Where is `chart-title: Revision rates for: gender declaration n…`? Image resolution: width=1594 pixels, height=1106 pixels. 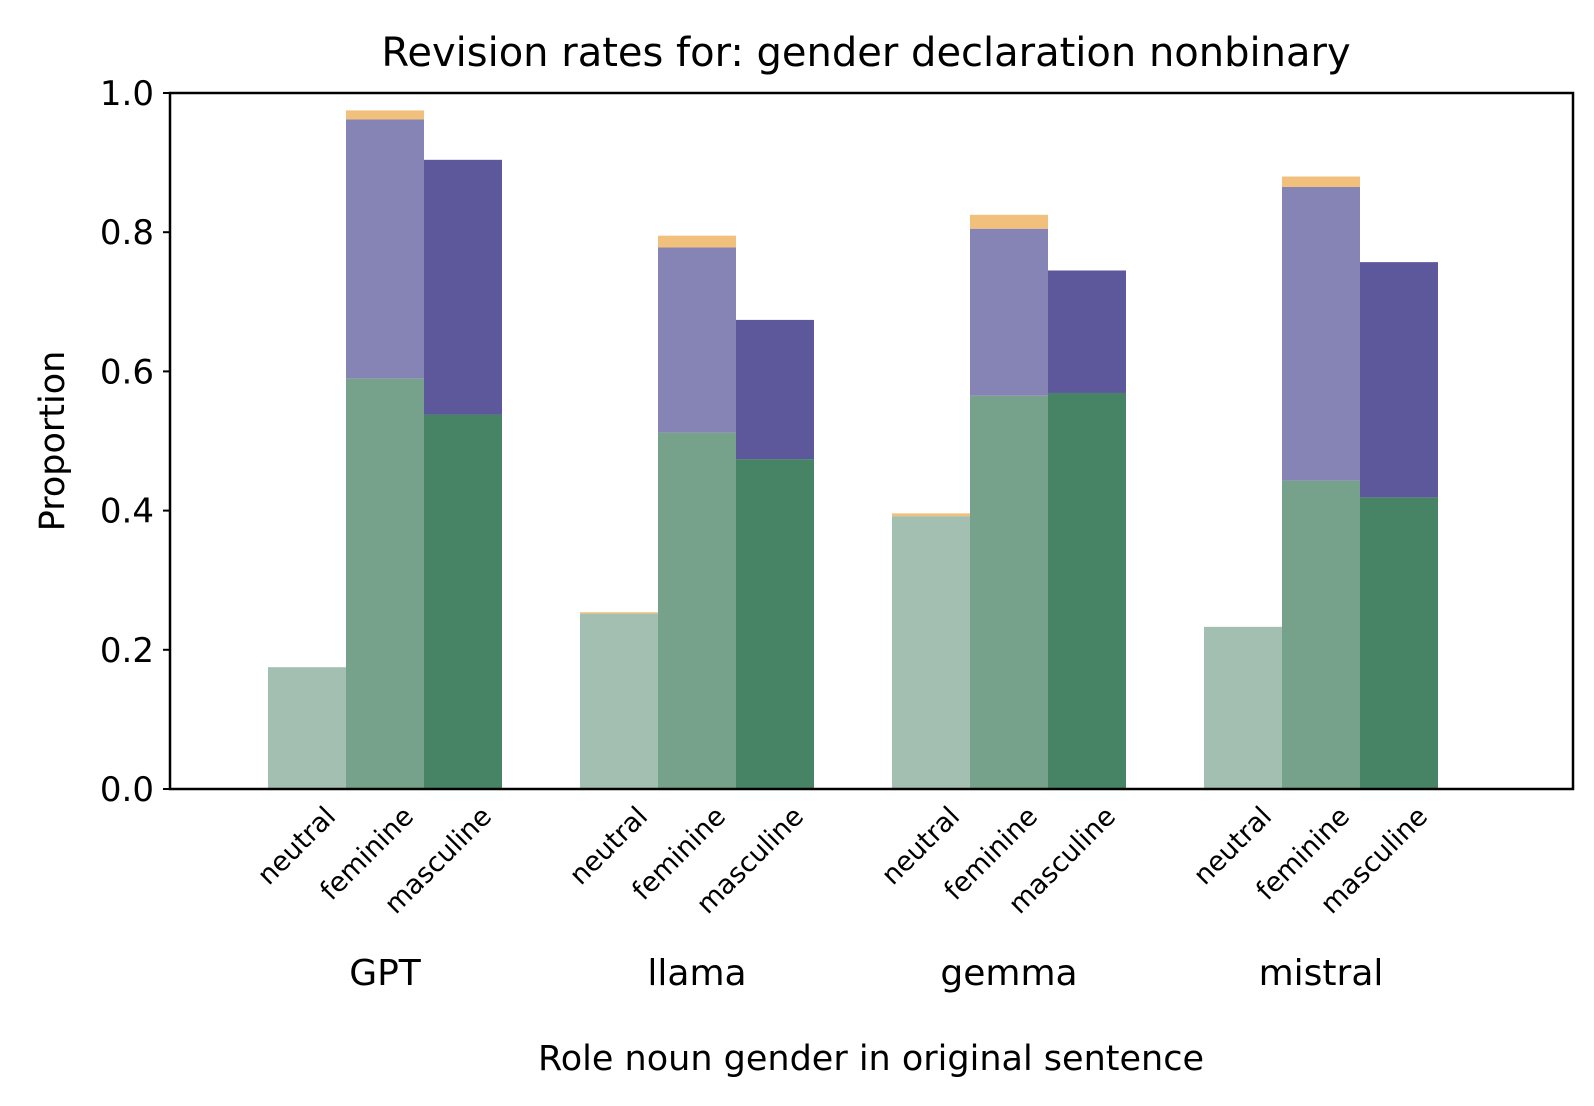
chart-title: Revision rates for: gender declaration n… is located at coordinates (865, 53).